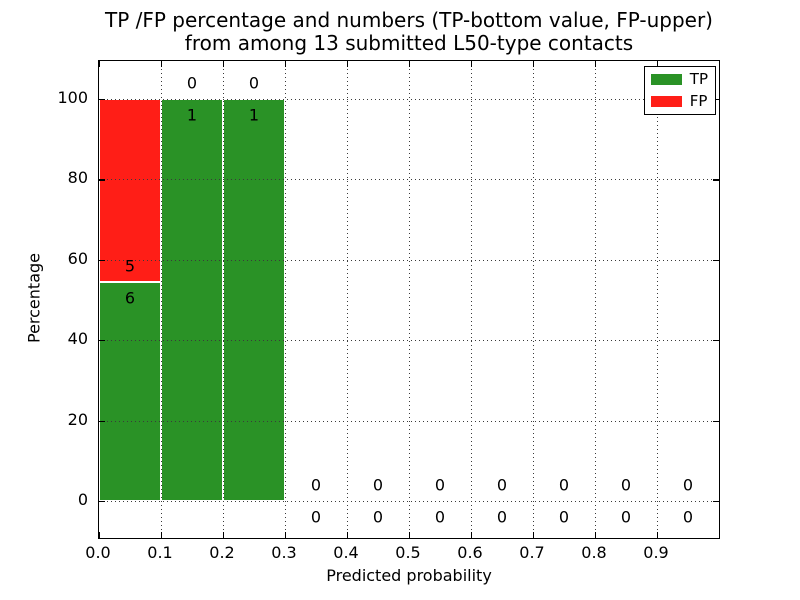 The width and height of the screenshot is (800, 600). Describe the element at coordinates (160, 552) in the screenshot. I see `x-tick-label: 0.1` at that location.